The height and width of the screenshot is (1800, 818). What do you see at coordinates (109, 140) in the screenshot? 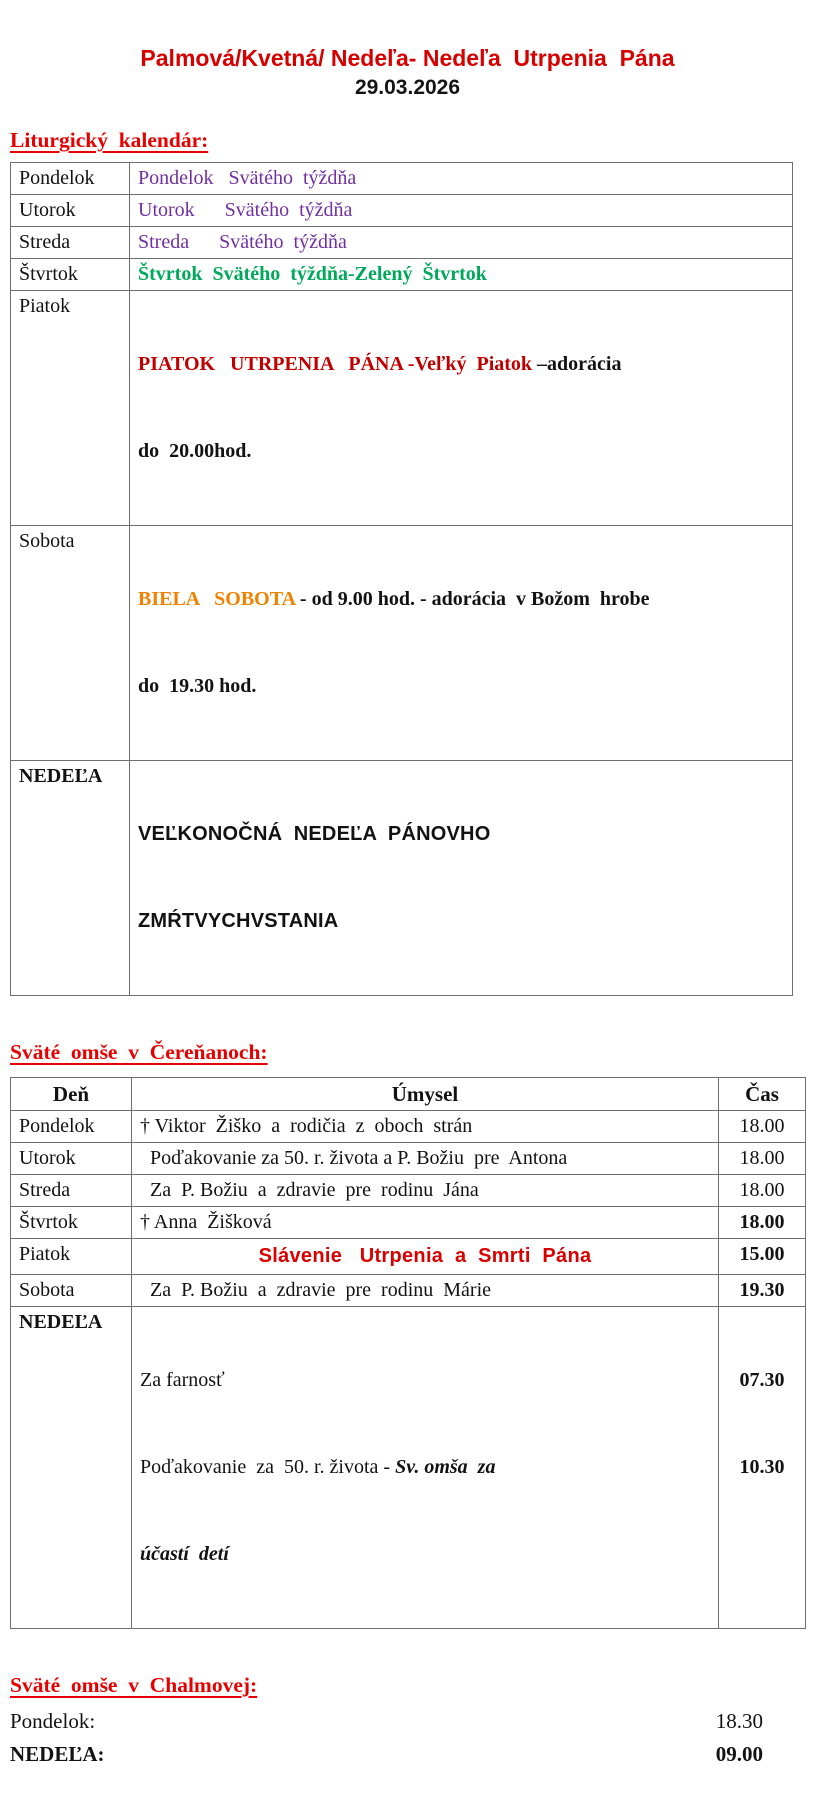
I see `liturgical-calendar-heading: Liturgický kalendár:` at bounding box center [109, 140].